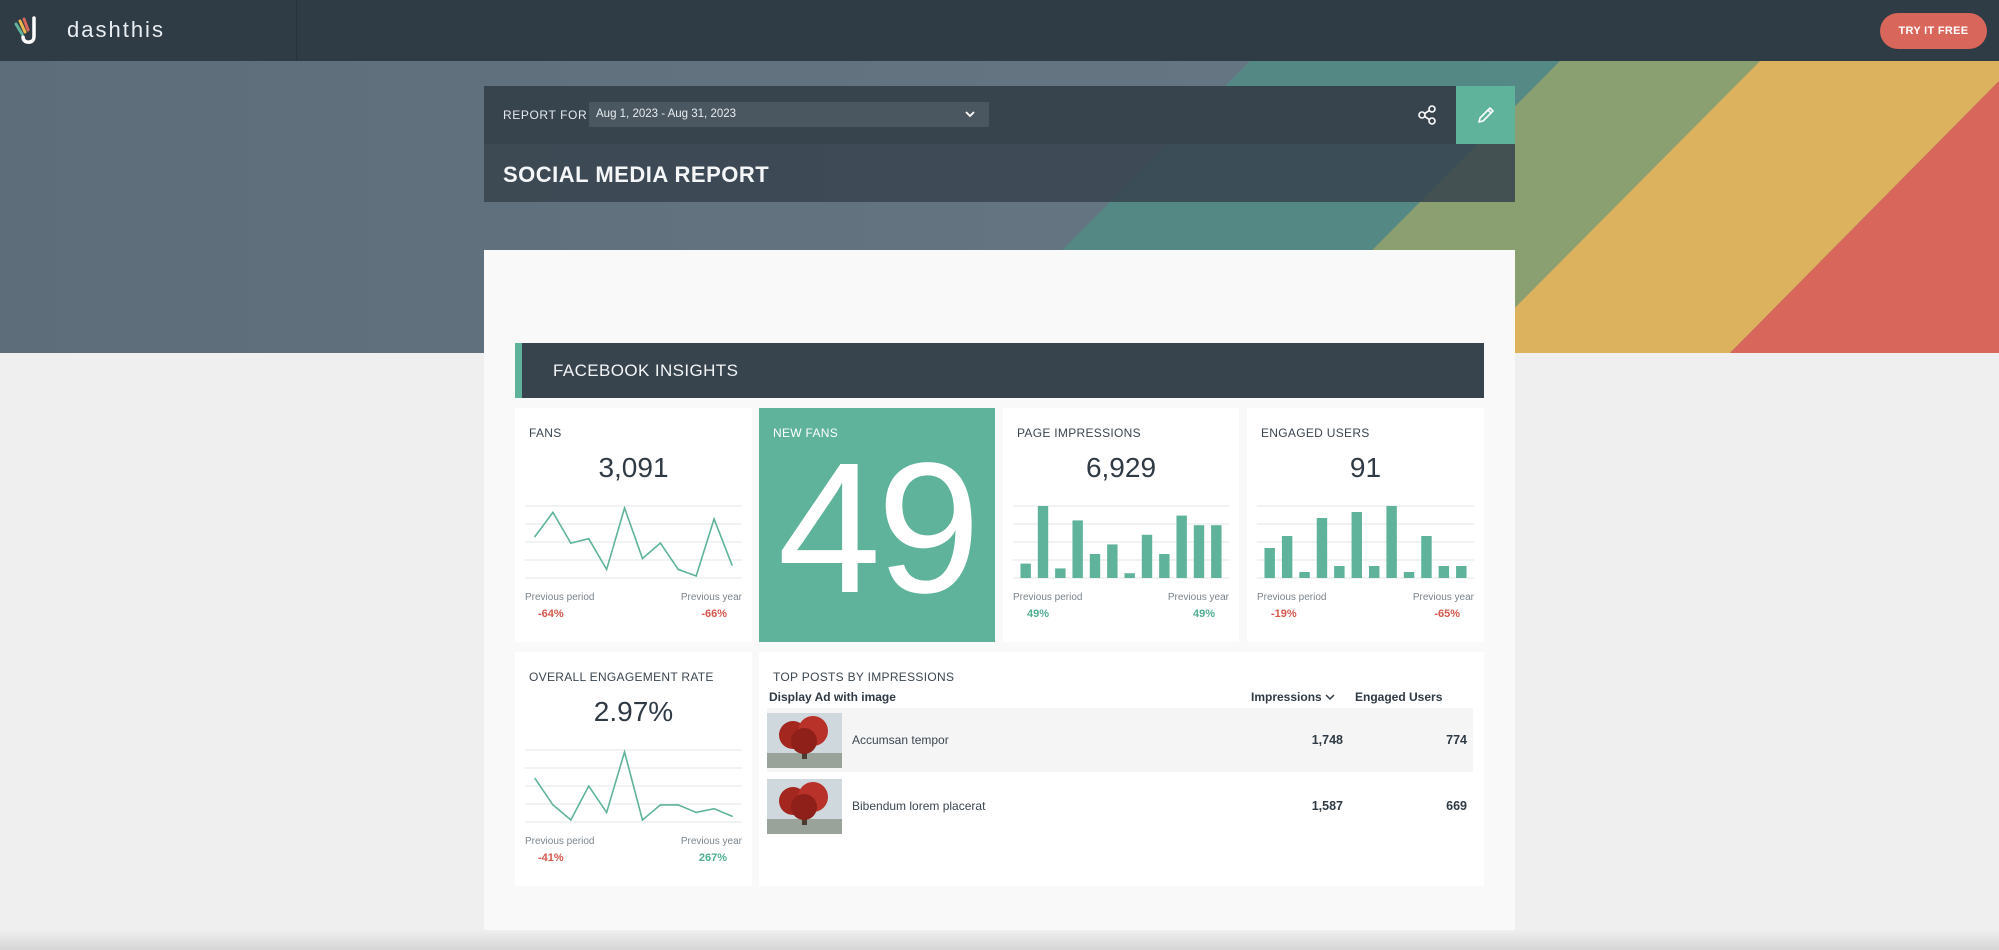  What do you see at coordinates (1456, 740) in the screenshot?
I see `post-engaged-users: 774` at bounding box center [1456, 740].